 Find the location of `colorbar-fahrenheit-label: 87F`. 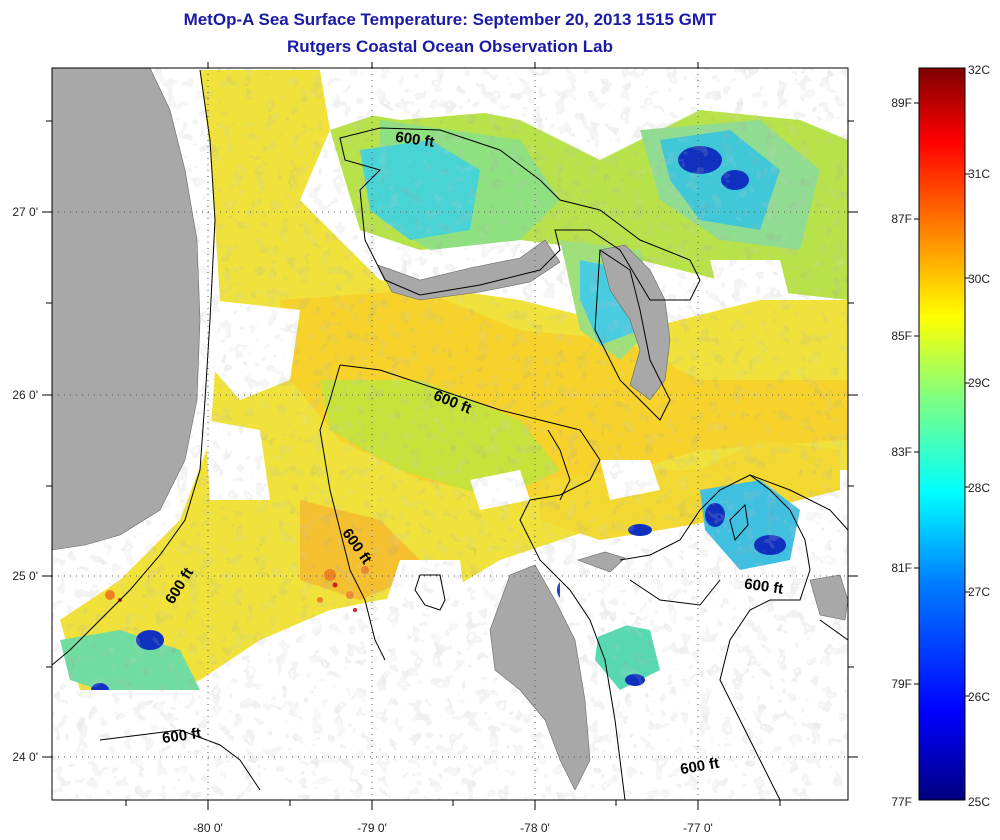

colorbar-fahrenheit-label: 87F is located at coordinates (901, 219).